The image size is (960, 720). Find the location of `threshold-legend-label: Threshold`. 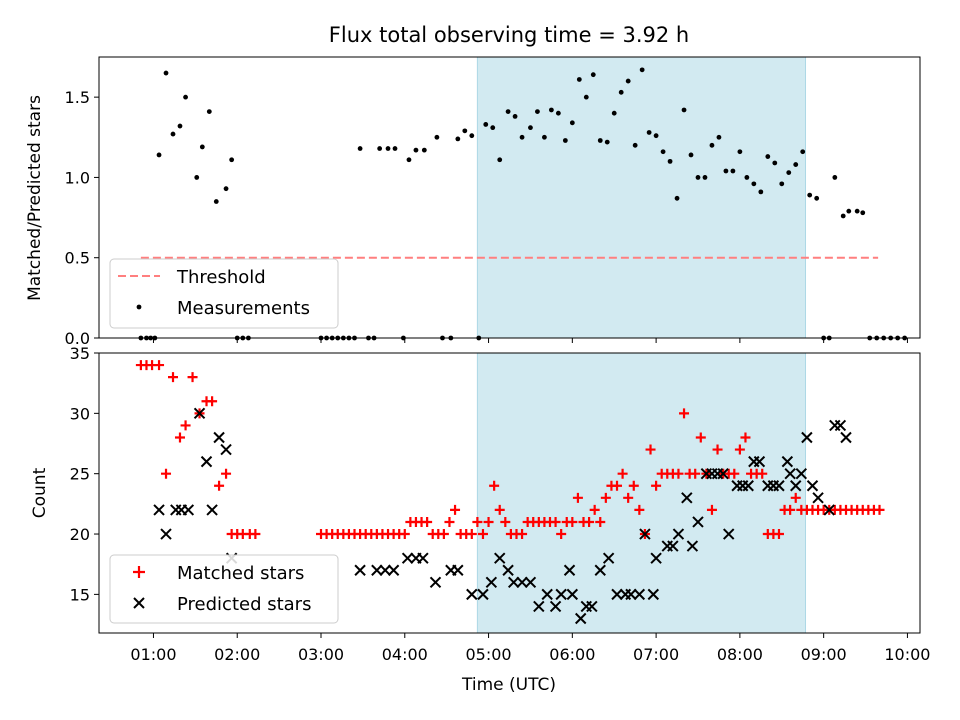

threshold-legend-label: Threshold is located at coordinates (221, 277).